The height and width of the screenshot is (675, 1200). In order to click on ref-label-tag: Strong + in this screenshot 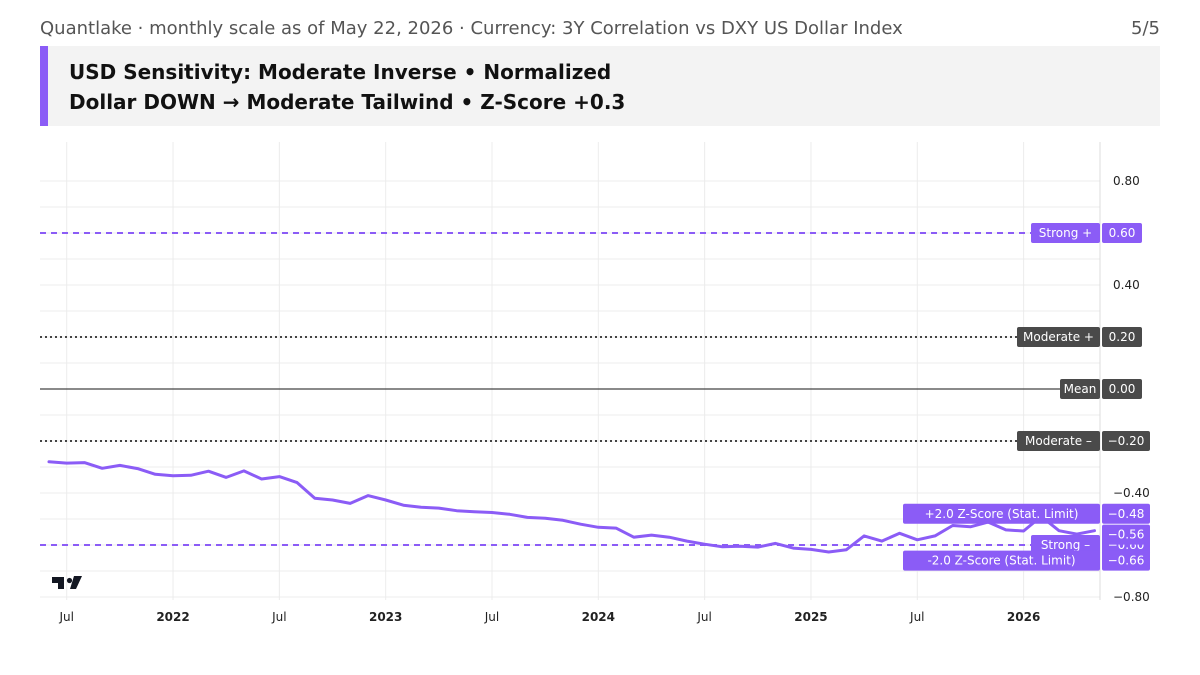, I will do `click(1065, 233)`.